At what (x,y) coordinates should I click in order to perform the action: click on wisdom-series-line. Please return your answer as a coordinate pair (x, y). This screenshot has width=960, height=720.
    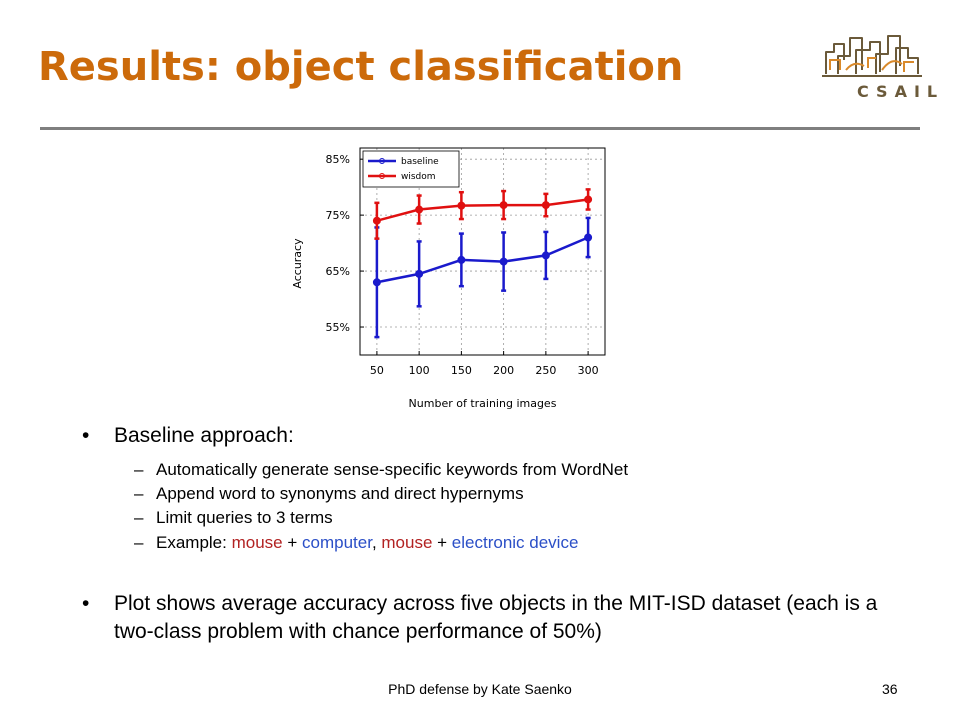
    Looking at the image, I should click on (482, 210).